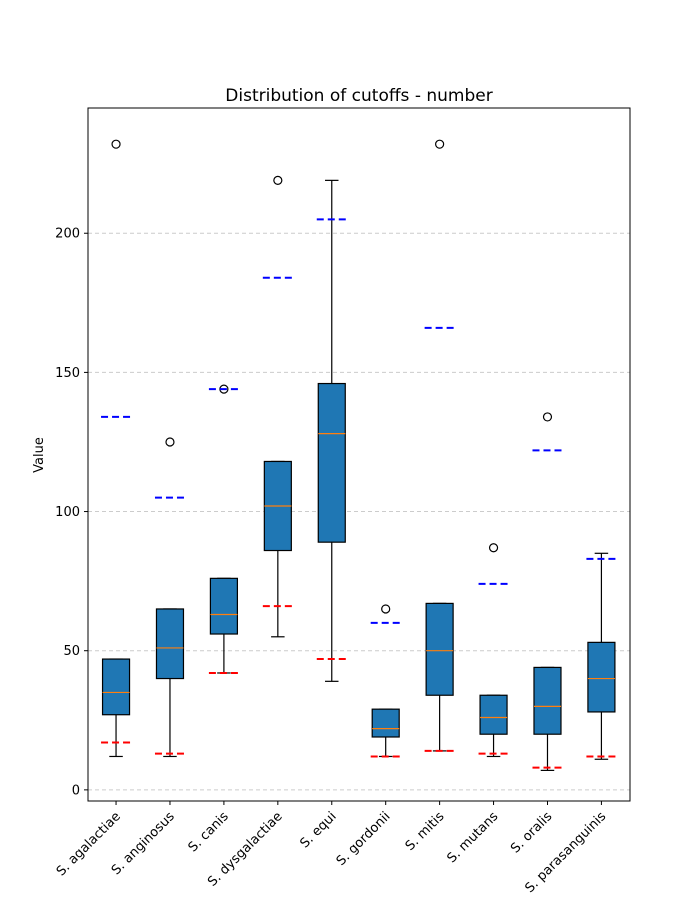 Image resolution: width=700 pixels, height=904 pixels. What do you see at coordinates (67, 512) in the screenshot?
I see `y-tick-label: 100` at bounding box center [67, 512].